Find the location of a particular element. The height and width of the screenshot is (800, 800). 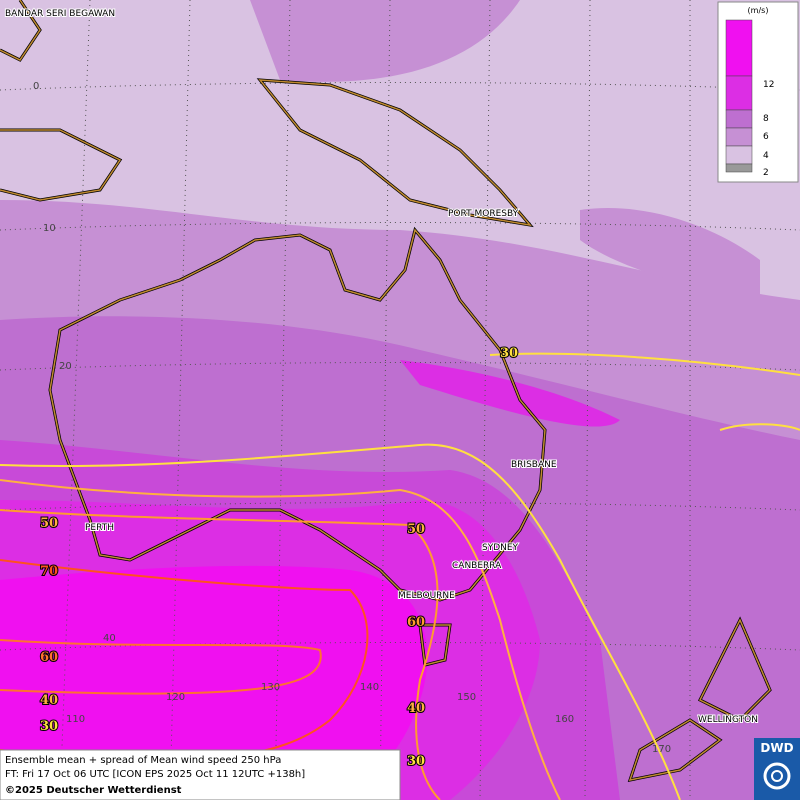

legend-label: 4 is located at coordinates (766, 156).